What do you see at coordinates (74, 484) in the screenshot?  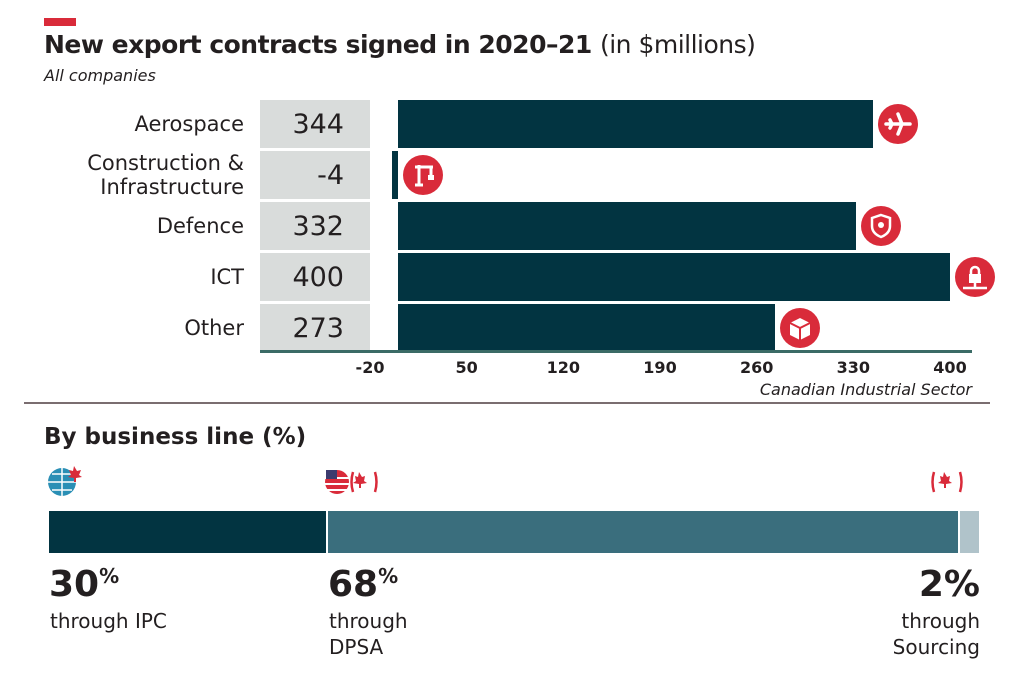 I see `globe-canada-icon` at bounding box center [74, 484].